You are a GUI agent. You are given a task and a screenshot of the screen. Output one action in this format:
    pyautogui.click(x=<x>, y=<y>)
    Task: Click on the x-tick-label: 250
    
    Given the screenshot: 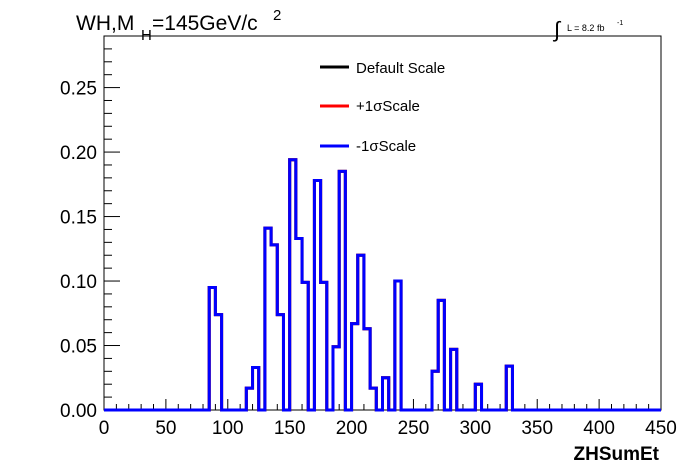 What is the action you would take?
    pyautogui.click(x=414, y=428)
    